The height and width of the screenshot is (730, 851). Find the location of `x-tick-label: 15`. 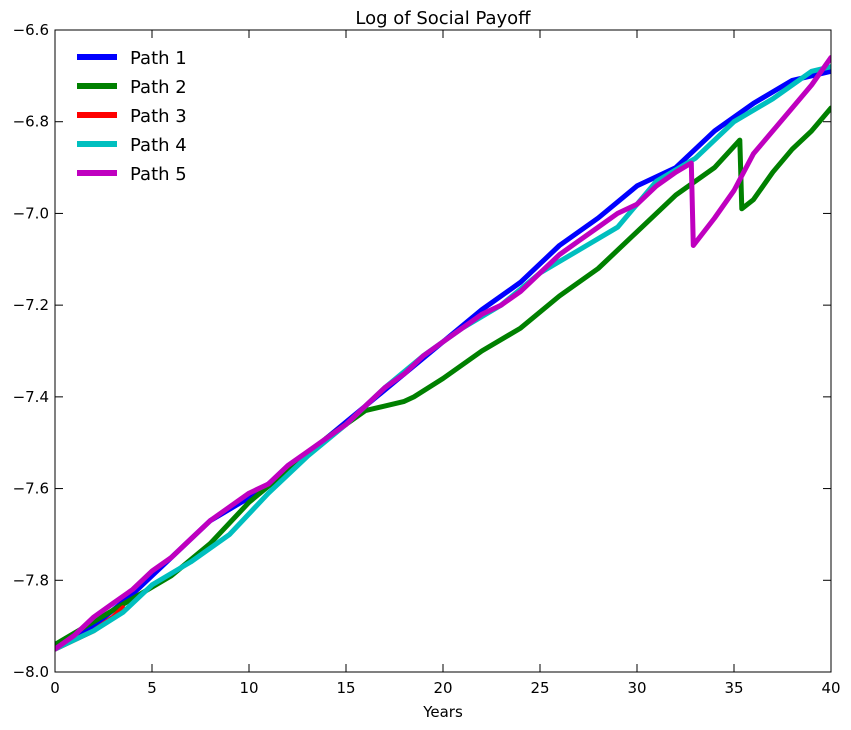

x-tick-label: 15 is located at coordinates (345, 688).